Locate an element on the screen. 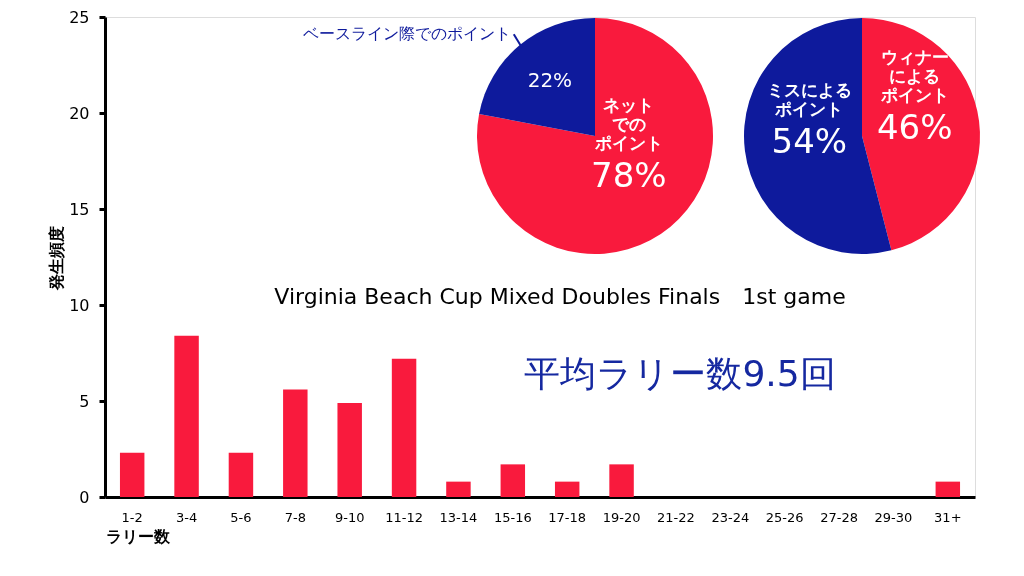 The width and height of the screenshot is (1024, 576). x-tick-label: 23-24 is located at coordinates (730, 517).